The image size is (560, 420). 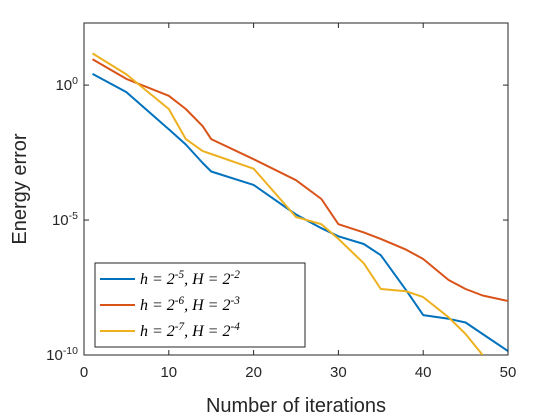 I want to click on x-tick-label: 40, so click(x=423, y=372).